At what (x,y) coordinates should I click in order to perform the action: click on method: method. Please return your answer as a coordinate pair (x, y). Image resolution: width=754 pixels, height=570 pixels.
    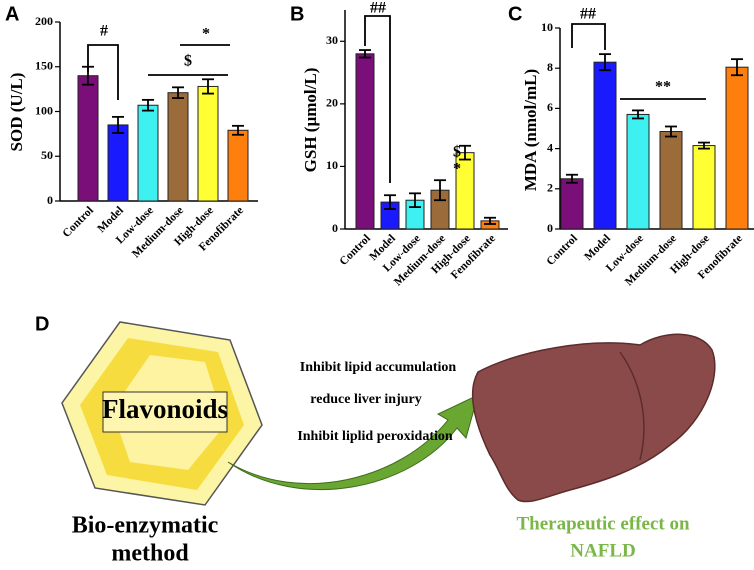
    Looking at the image, I should click on (150, 554).